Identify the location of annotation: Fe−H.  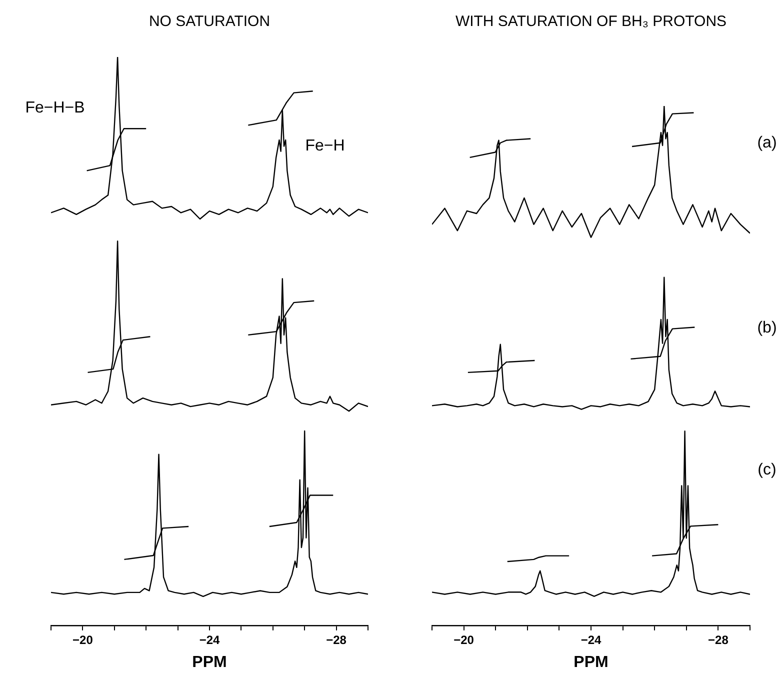
(325, 145).